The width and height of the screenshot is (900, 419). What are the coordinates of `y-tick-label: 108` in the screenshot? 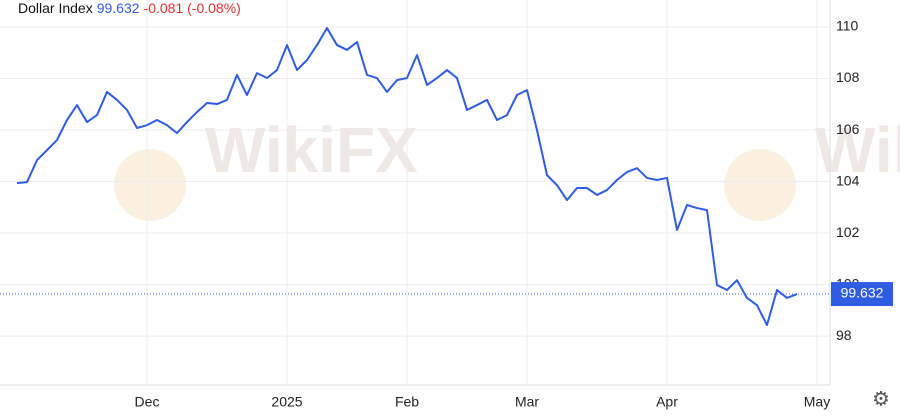 It's located at (848, 77).